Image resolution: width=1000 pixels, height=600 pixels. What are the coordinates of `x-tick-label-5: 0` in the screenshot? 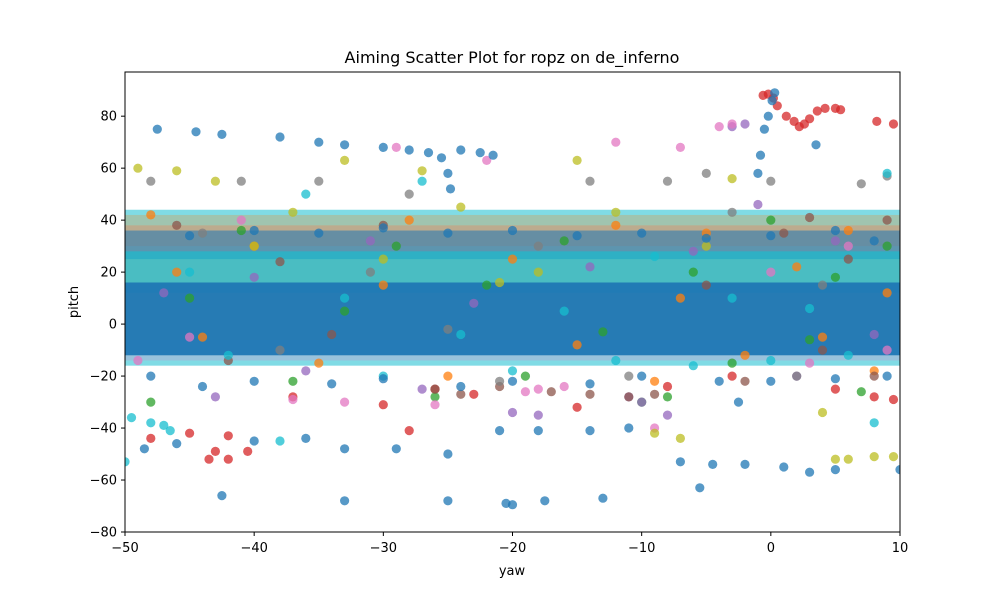 It's located at (771, 548).